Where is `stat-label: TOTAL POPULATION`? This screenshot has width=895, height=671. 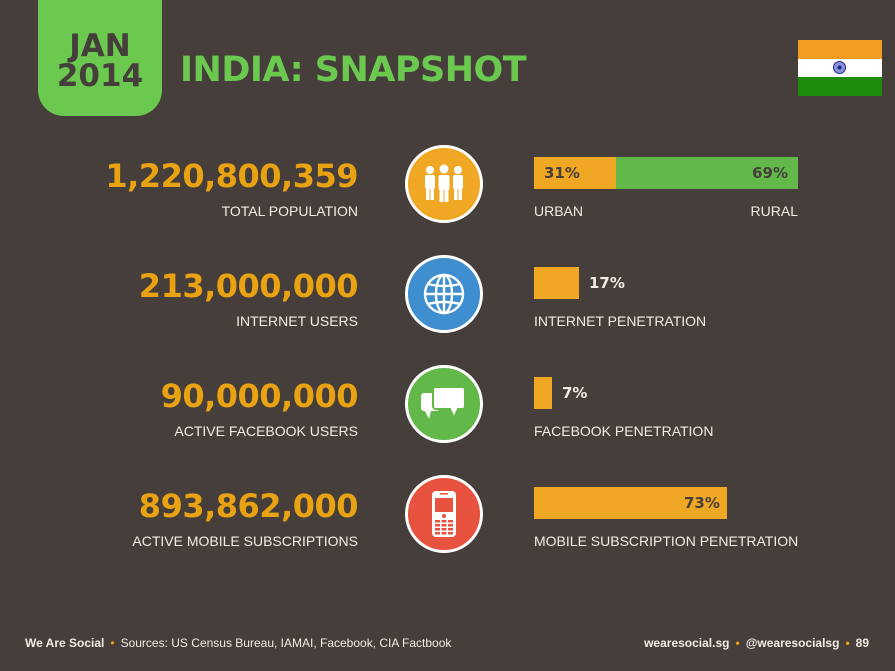
stat-label: TOTAL POPULATION is located at coordinates (289, 211).